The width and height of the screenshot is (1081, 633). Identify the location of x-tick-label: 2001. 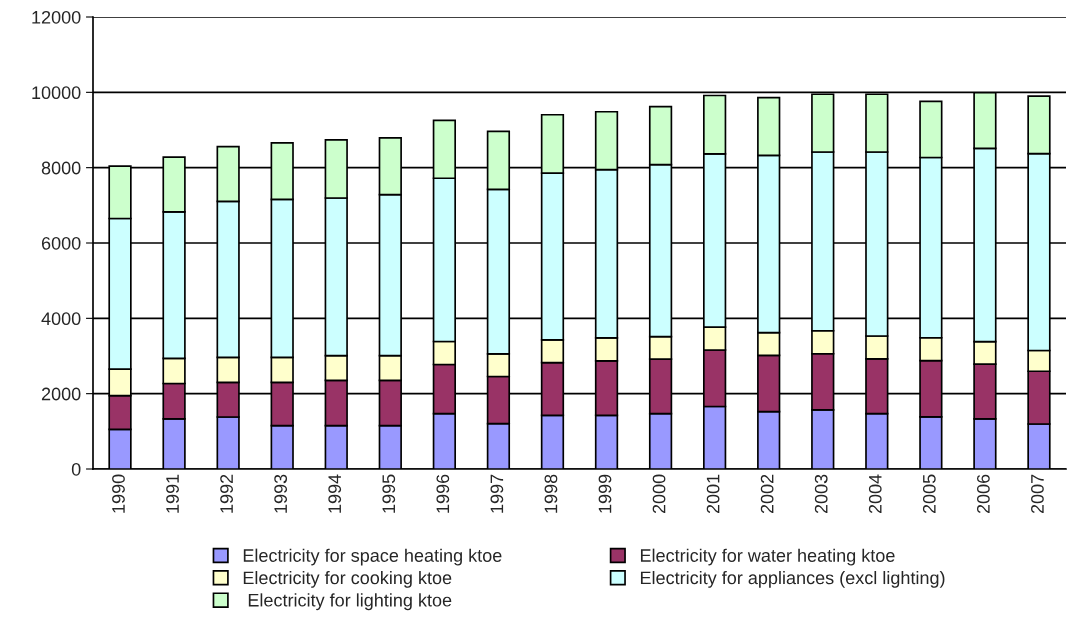
(713, 494).